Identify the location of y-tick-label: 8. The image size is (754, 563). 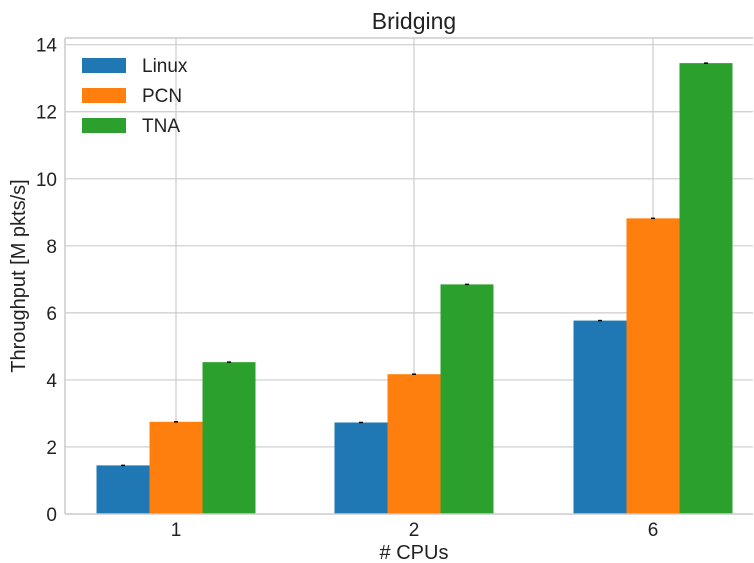
(51, 247).